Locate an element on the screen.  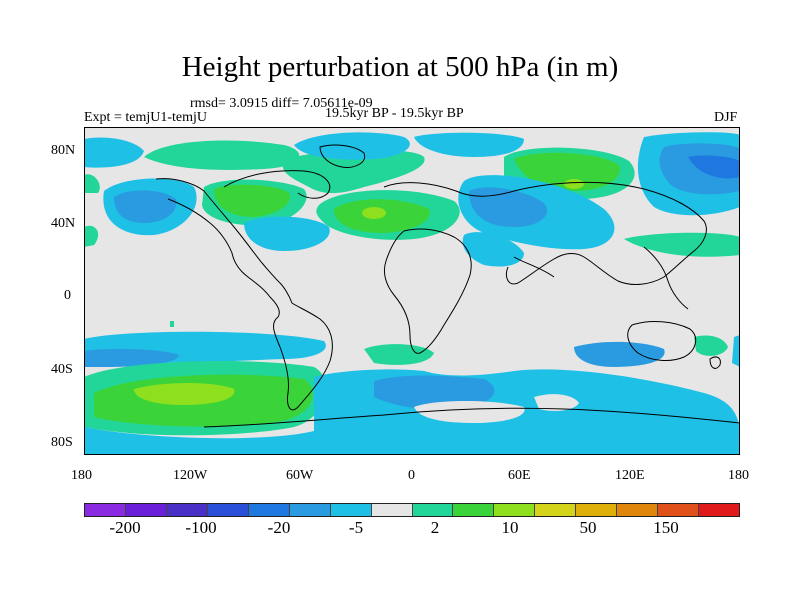
season-label: DJF is located at coordinates (726, 117).